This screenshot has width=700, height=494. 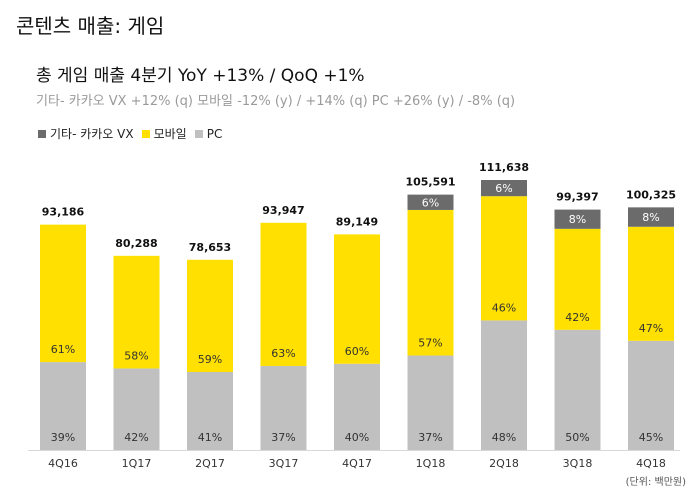 I want to click on legend-label-mobile: 모바일, so click(x=170, y=134).